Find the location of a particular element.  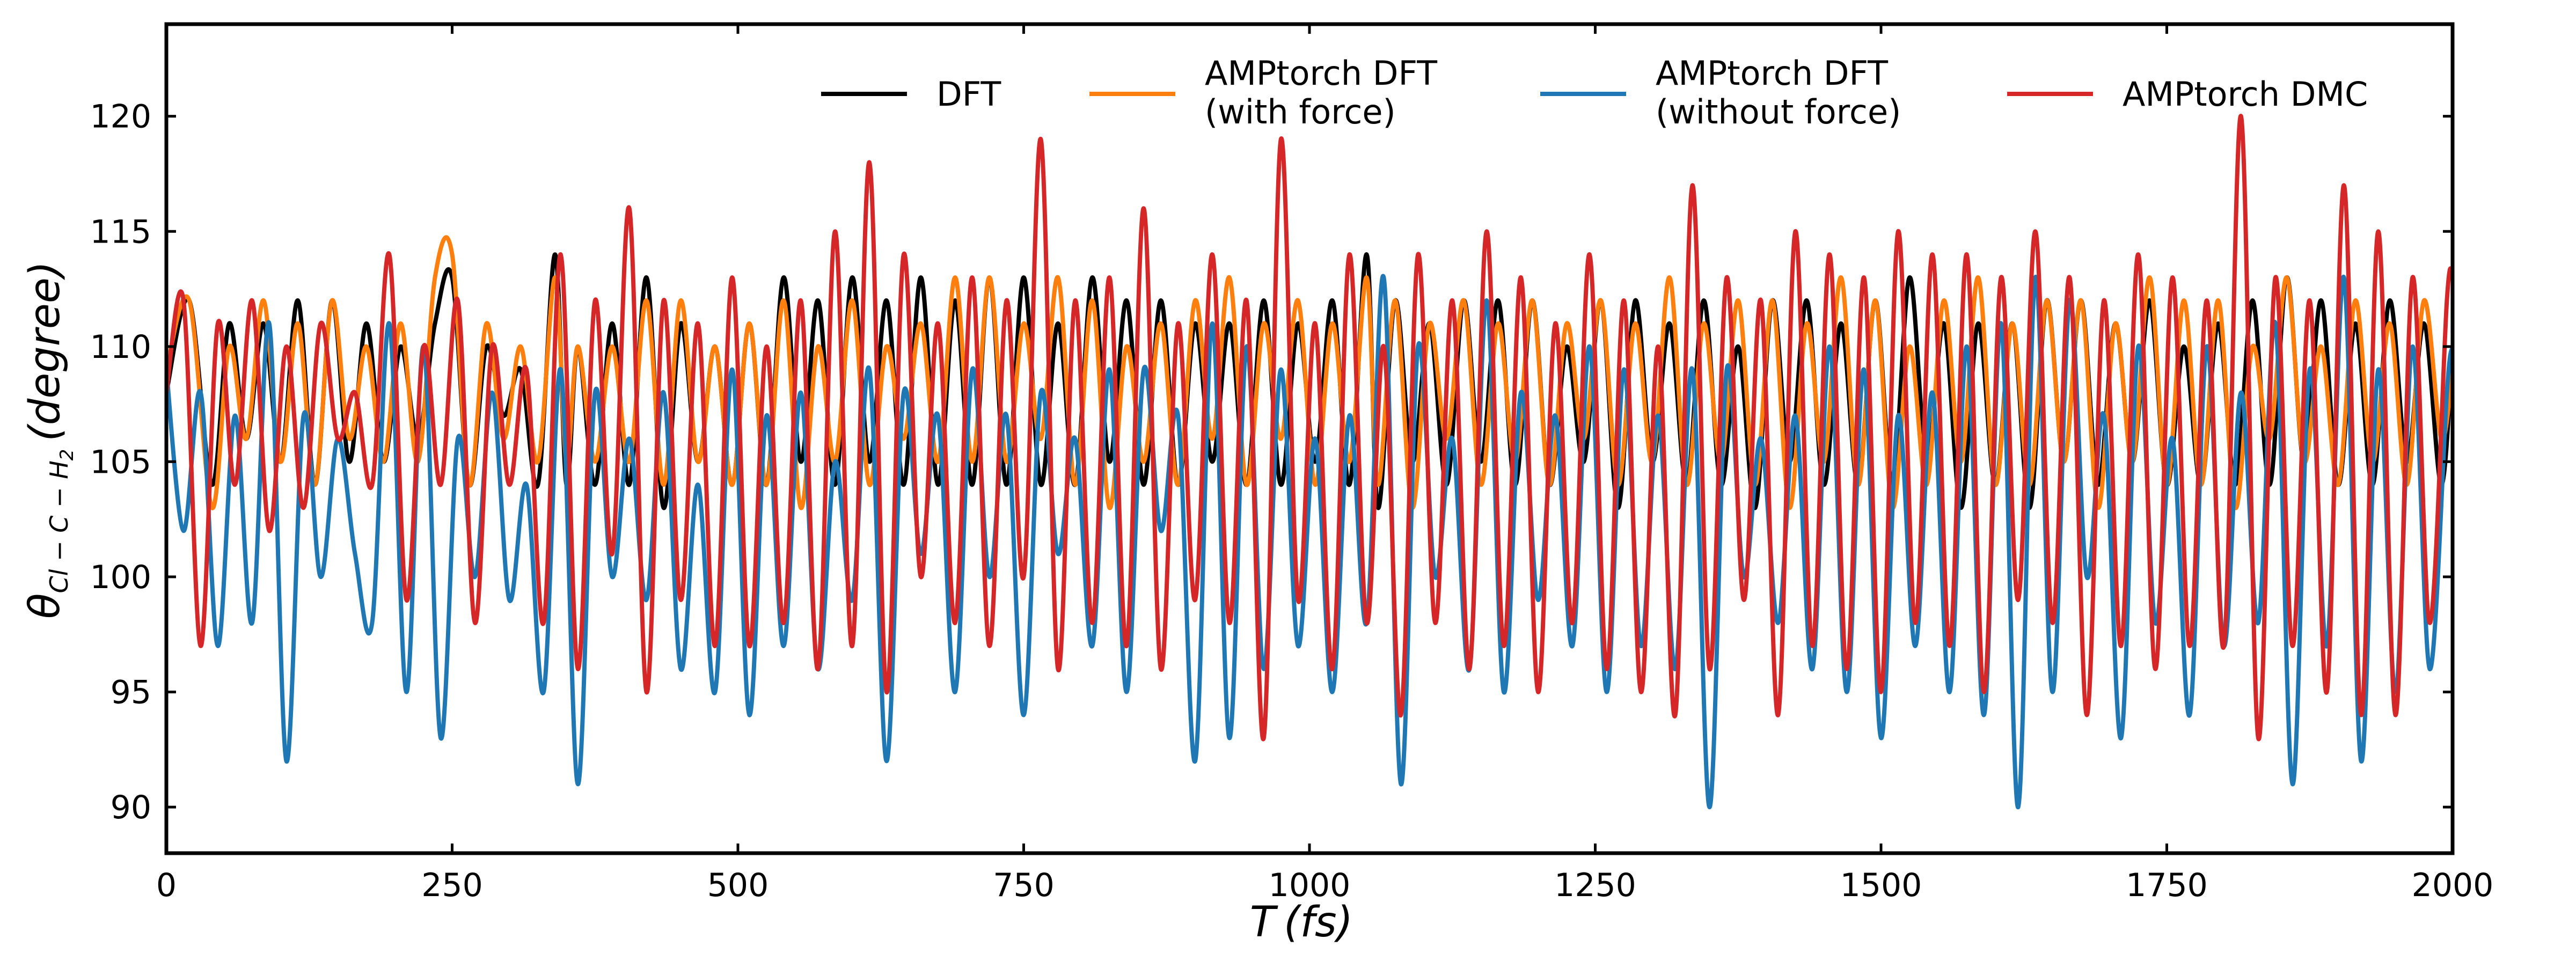

y-tick-label: 120 is located at coordinates (120, 117).